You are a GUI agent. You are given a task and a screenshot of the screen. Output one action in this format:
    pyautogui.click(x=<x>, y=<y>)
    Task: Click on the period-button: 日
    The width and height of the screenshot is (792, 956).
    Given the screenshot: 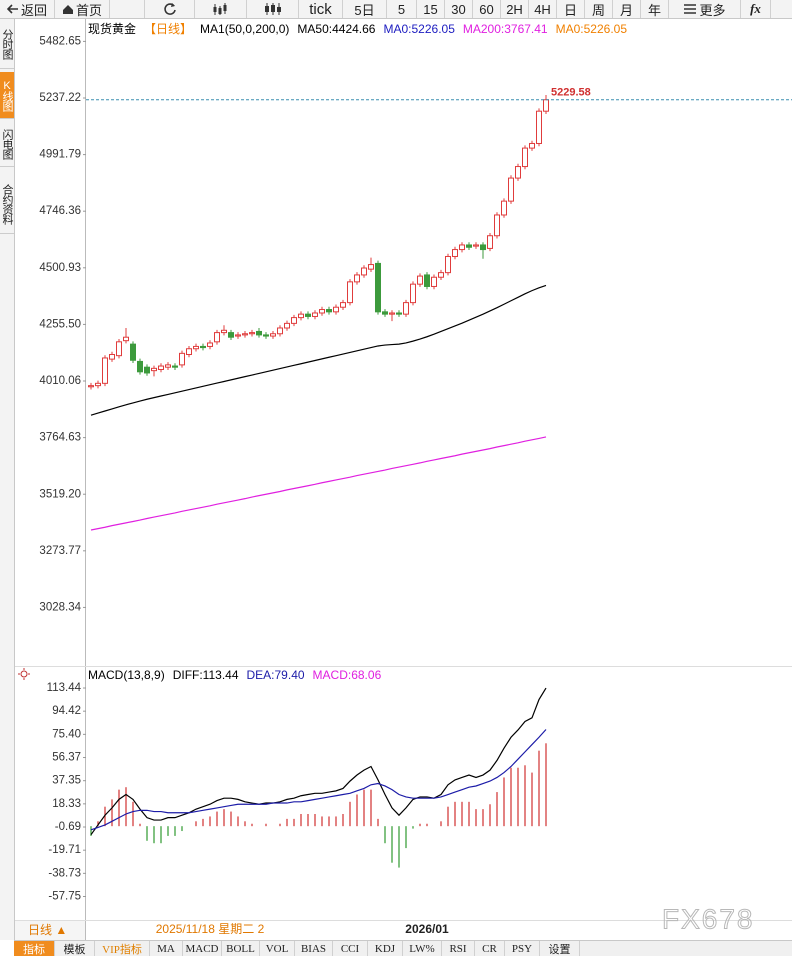 What is the action you would take?
    pyautogui.click(x=571, y=9)
    